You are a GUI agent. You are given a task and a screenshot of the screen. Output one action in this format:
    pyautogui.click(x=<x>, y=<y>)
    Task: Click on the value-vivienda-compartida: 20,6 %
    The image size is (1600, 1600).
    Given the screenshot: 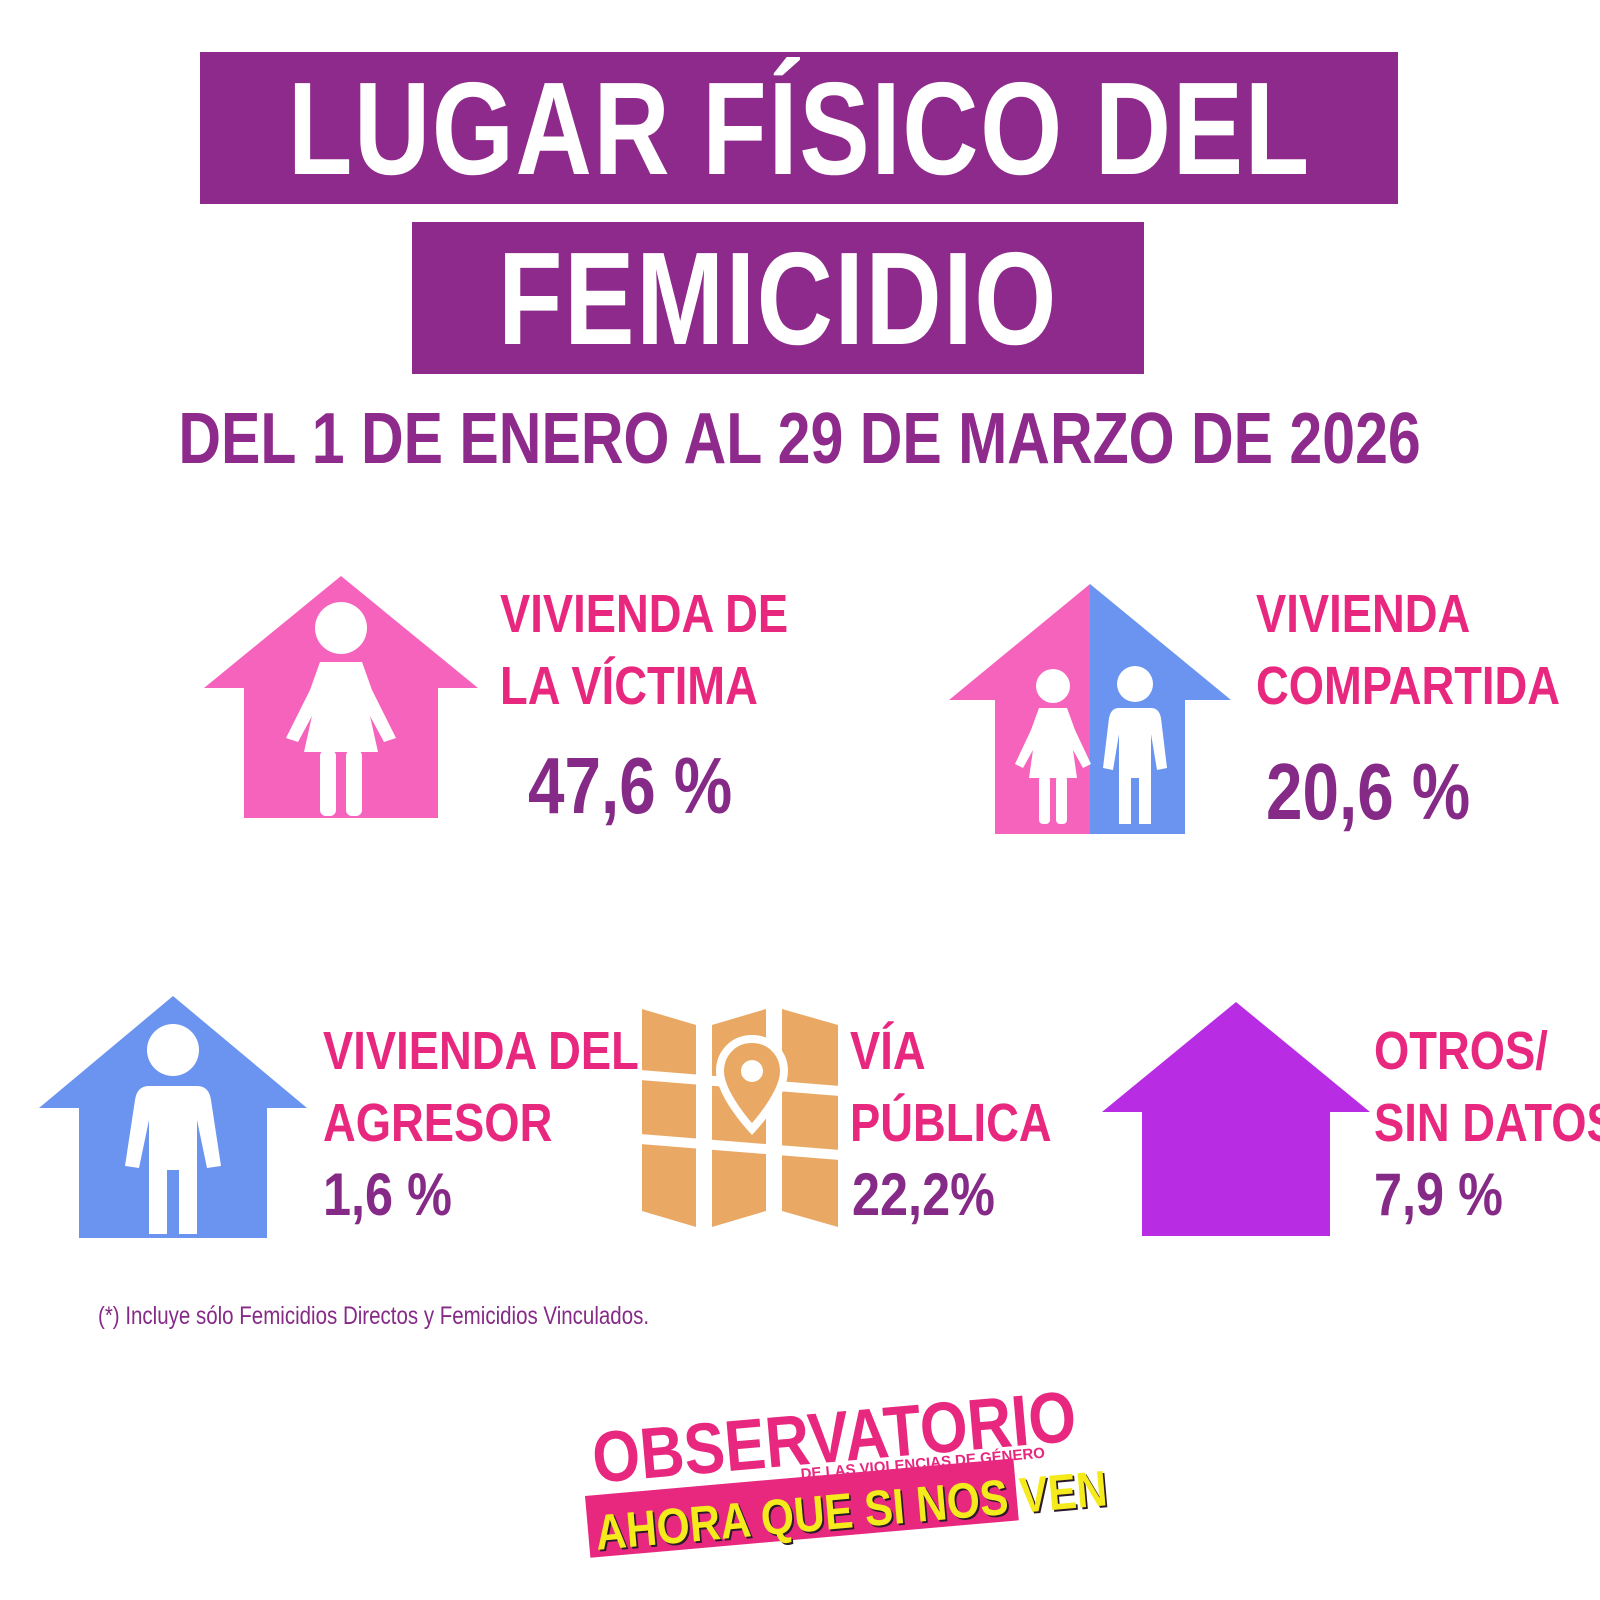 What is the action you would take?
    pyautogui.click(x=1368, y=791)
    